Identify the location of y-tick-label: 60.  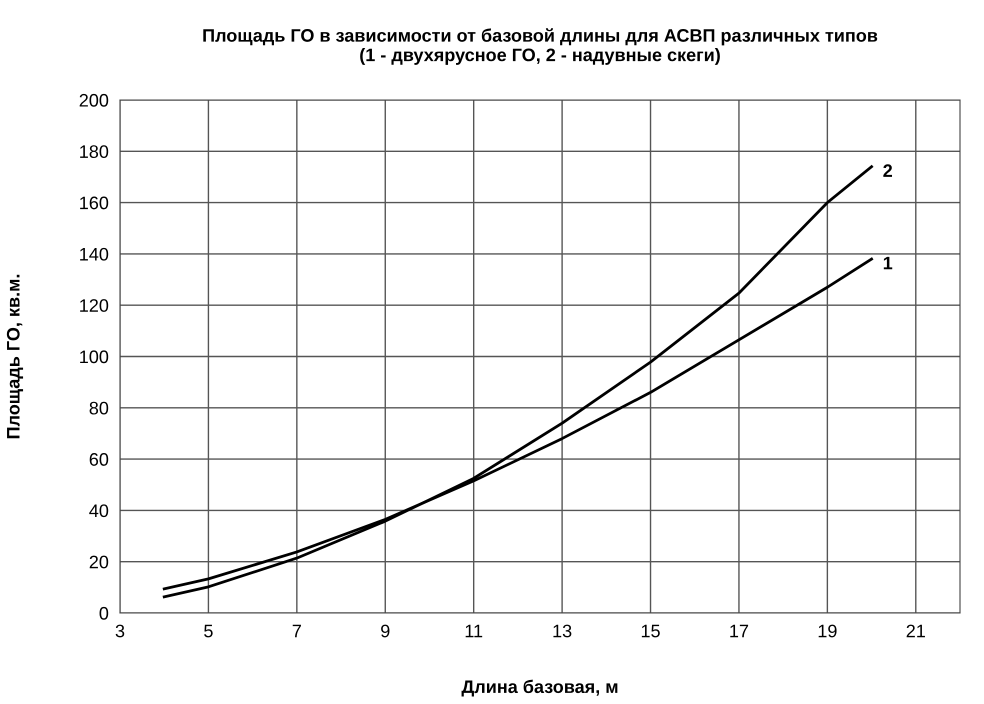
(99, 459).